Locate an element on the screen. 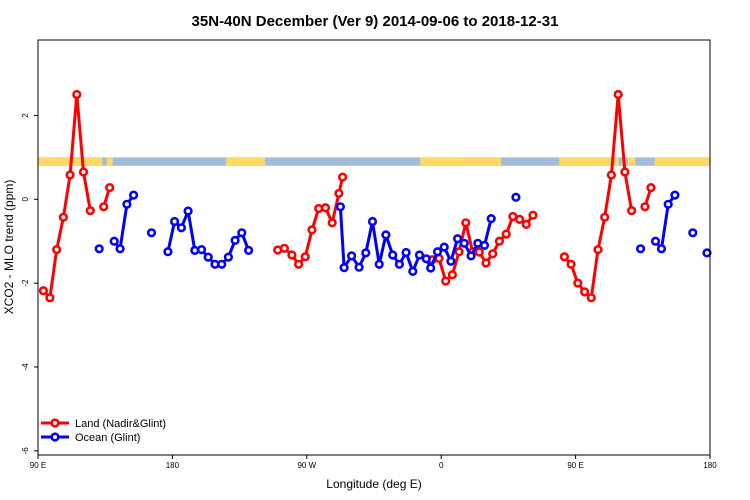 This screenshot has height=500, width=750. legend-entry: Land (Nadir&Glint) is located at coordinates (103, 424).